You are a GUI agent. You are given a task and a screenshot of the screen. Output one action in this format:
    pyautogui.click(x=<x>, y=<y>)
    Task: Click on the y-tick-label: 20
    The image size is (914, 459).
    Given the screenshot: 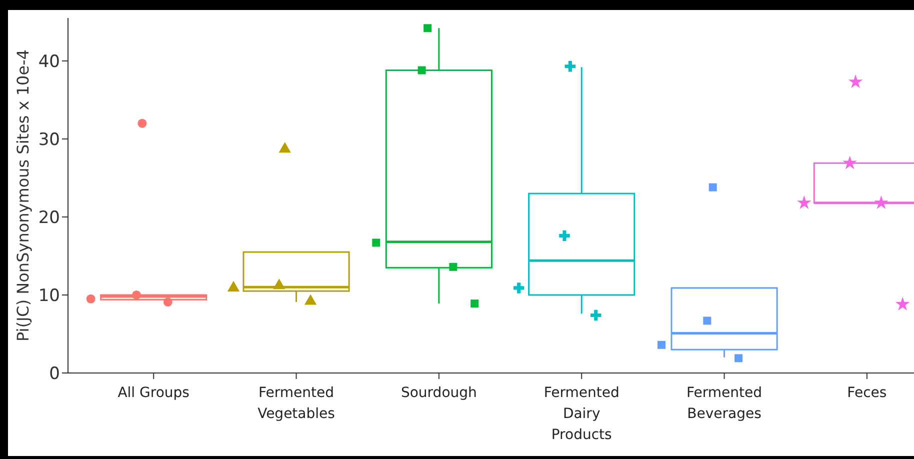 What is the action you would take?
    pyautogui.click(x=49, y=218)
    